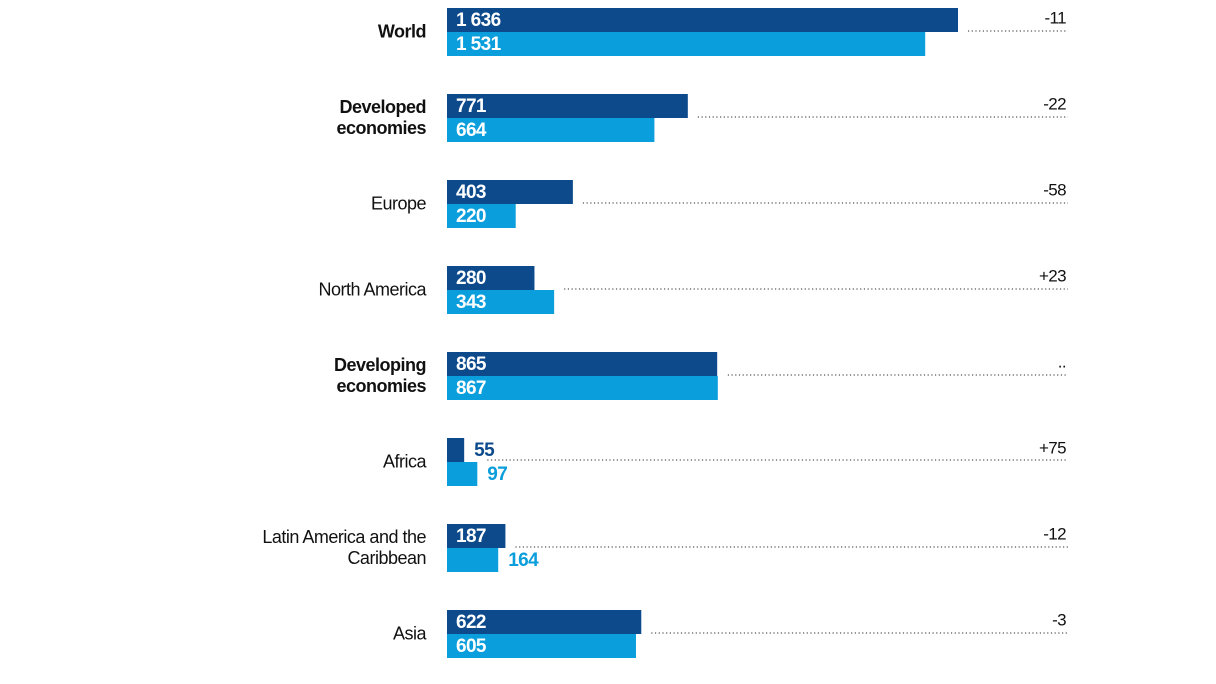 The height and width of the screenshot is (684, 1216). I want to click on category-label: Developed economies, so click(381, 117).